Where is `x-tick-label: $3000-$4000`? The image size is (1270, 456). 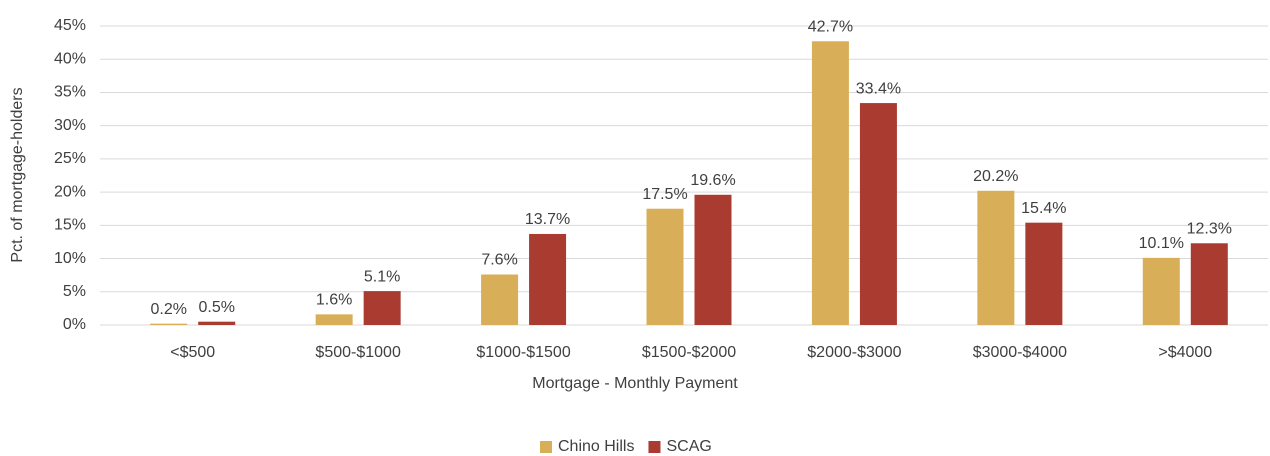 x-tick-label: $3000-$4000 is located at coordinates (1020, 352).